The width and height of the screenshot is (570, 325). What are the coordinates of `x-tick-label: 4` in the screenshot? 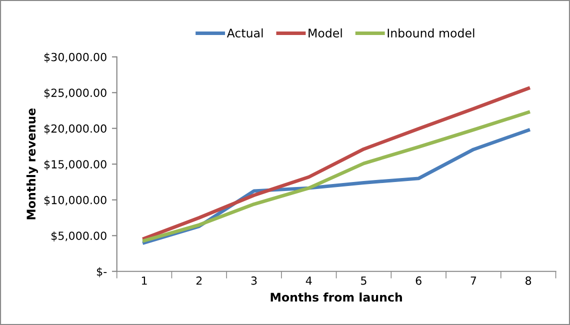 It's located at (309, 280).